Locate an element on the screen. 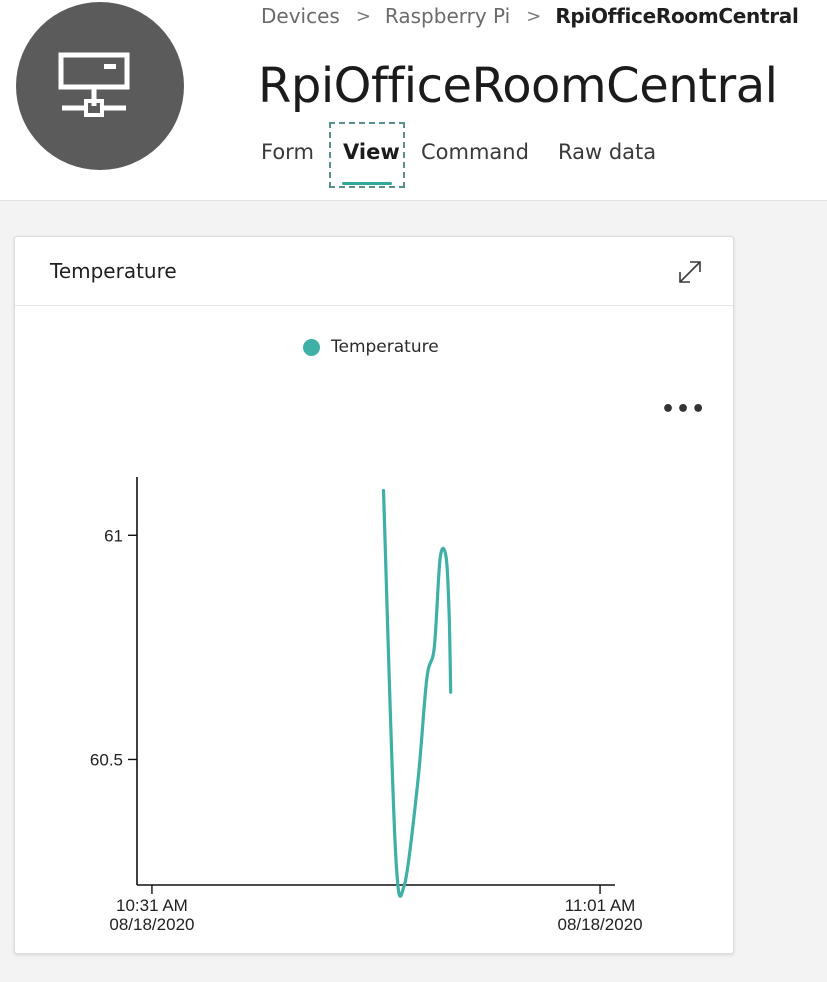  breadcrumb-current-device: RpiOfficeRoomCentral is located at coordinates (677, 16).